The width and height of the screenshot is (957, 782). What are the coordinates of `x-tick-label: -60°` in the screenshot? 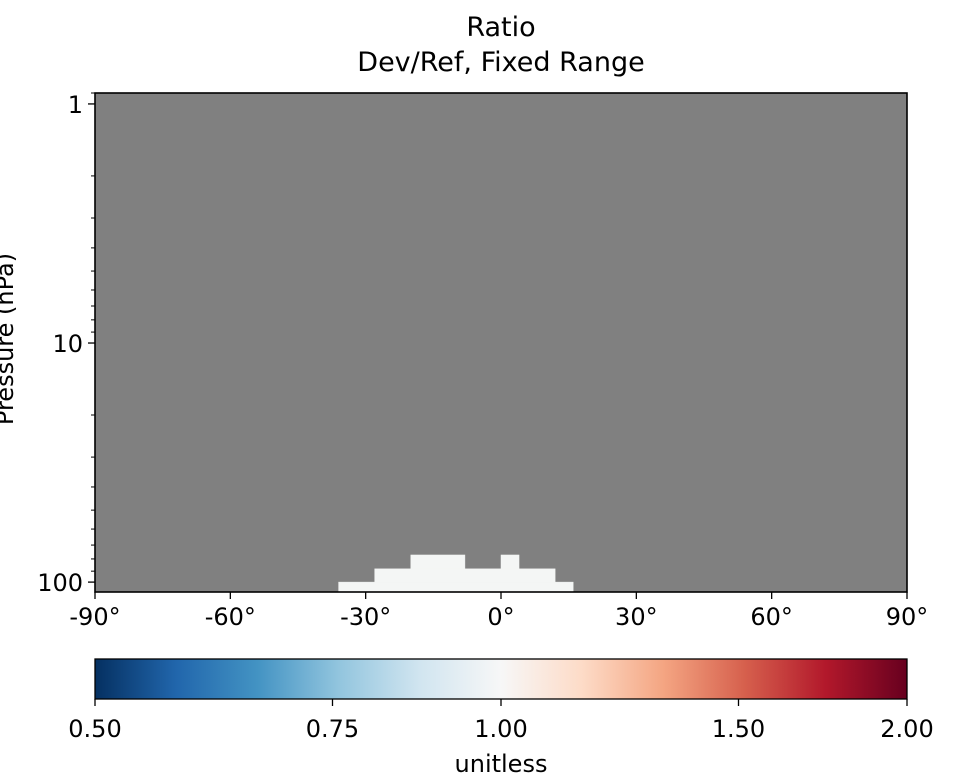 It's located at (230, 617).